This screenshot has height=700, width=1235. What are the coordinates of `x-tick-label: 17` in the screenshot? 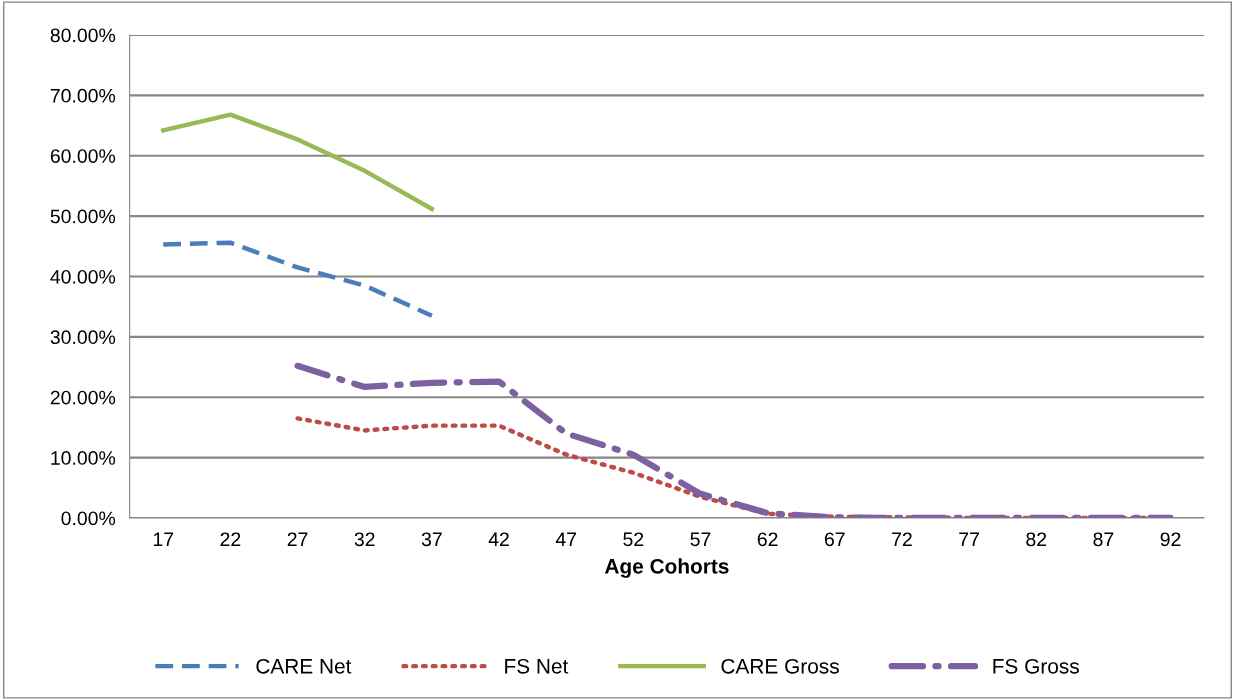 It's located at (163, 539).